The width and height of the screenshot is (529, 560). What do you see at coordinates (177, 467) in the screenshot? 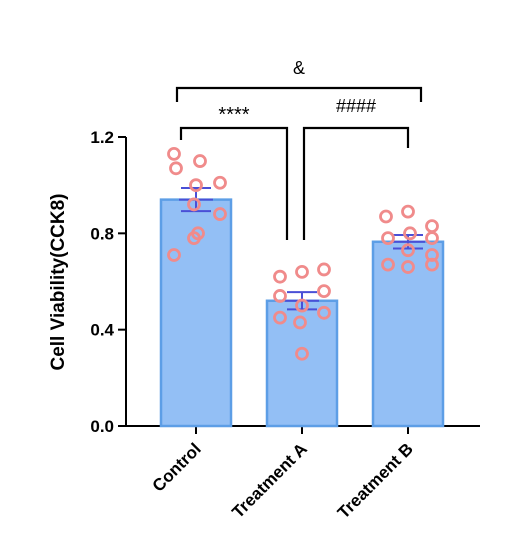
I see `x-tick-label: Control` at bounding box center [177, 467].